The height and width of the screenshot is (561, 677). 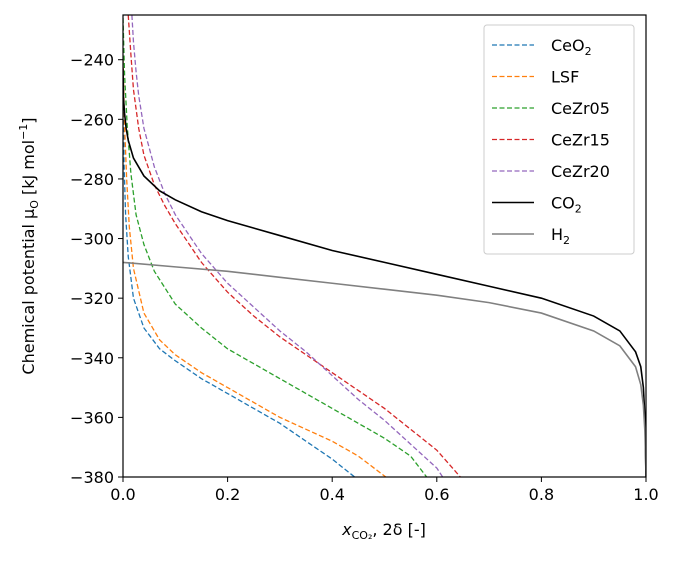 I want to click on y-axis-label: Chemical potential μO [kJ mol−1], so click(x=29, y=245).